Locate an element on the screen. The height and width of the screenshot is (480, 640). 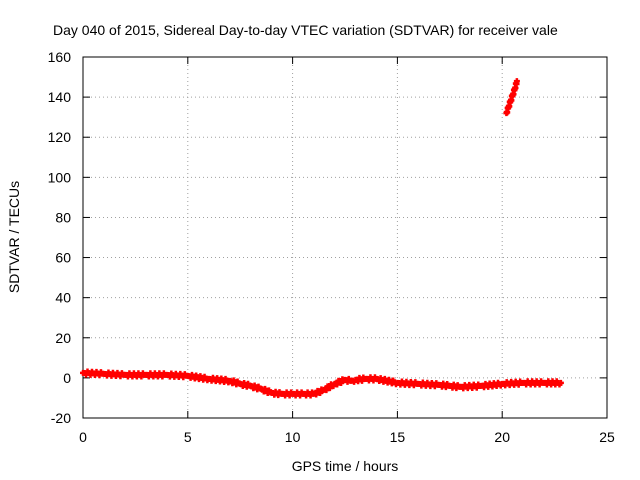
y-tick-label: 20 is located at coordinates (63, 338).